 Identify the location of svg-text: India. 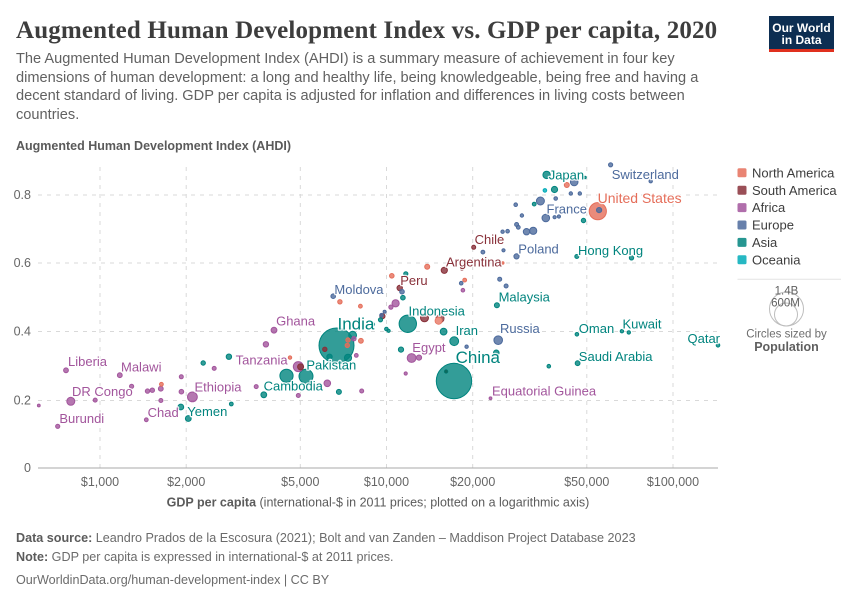
(356, 323).